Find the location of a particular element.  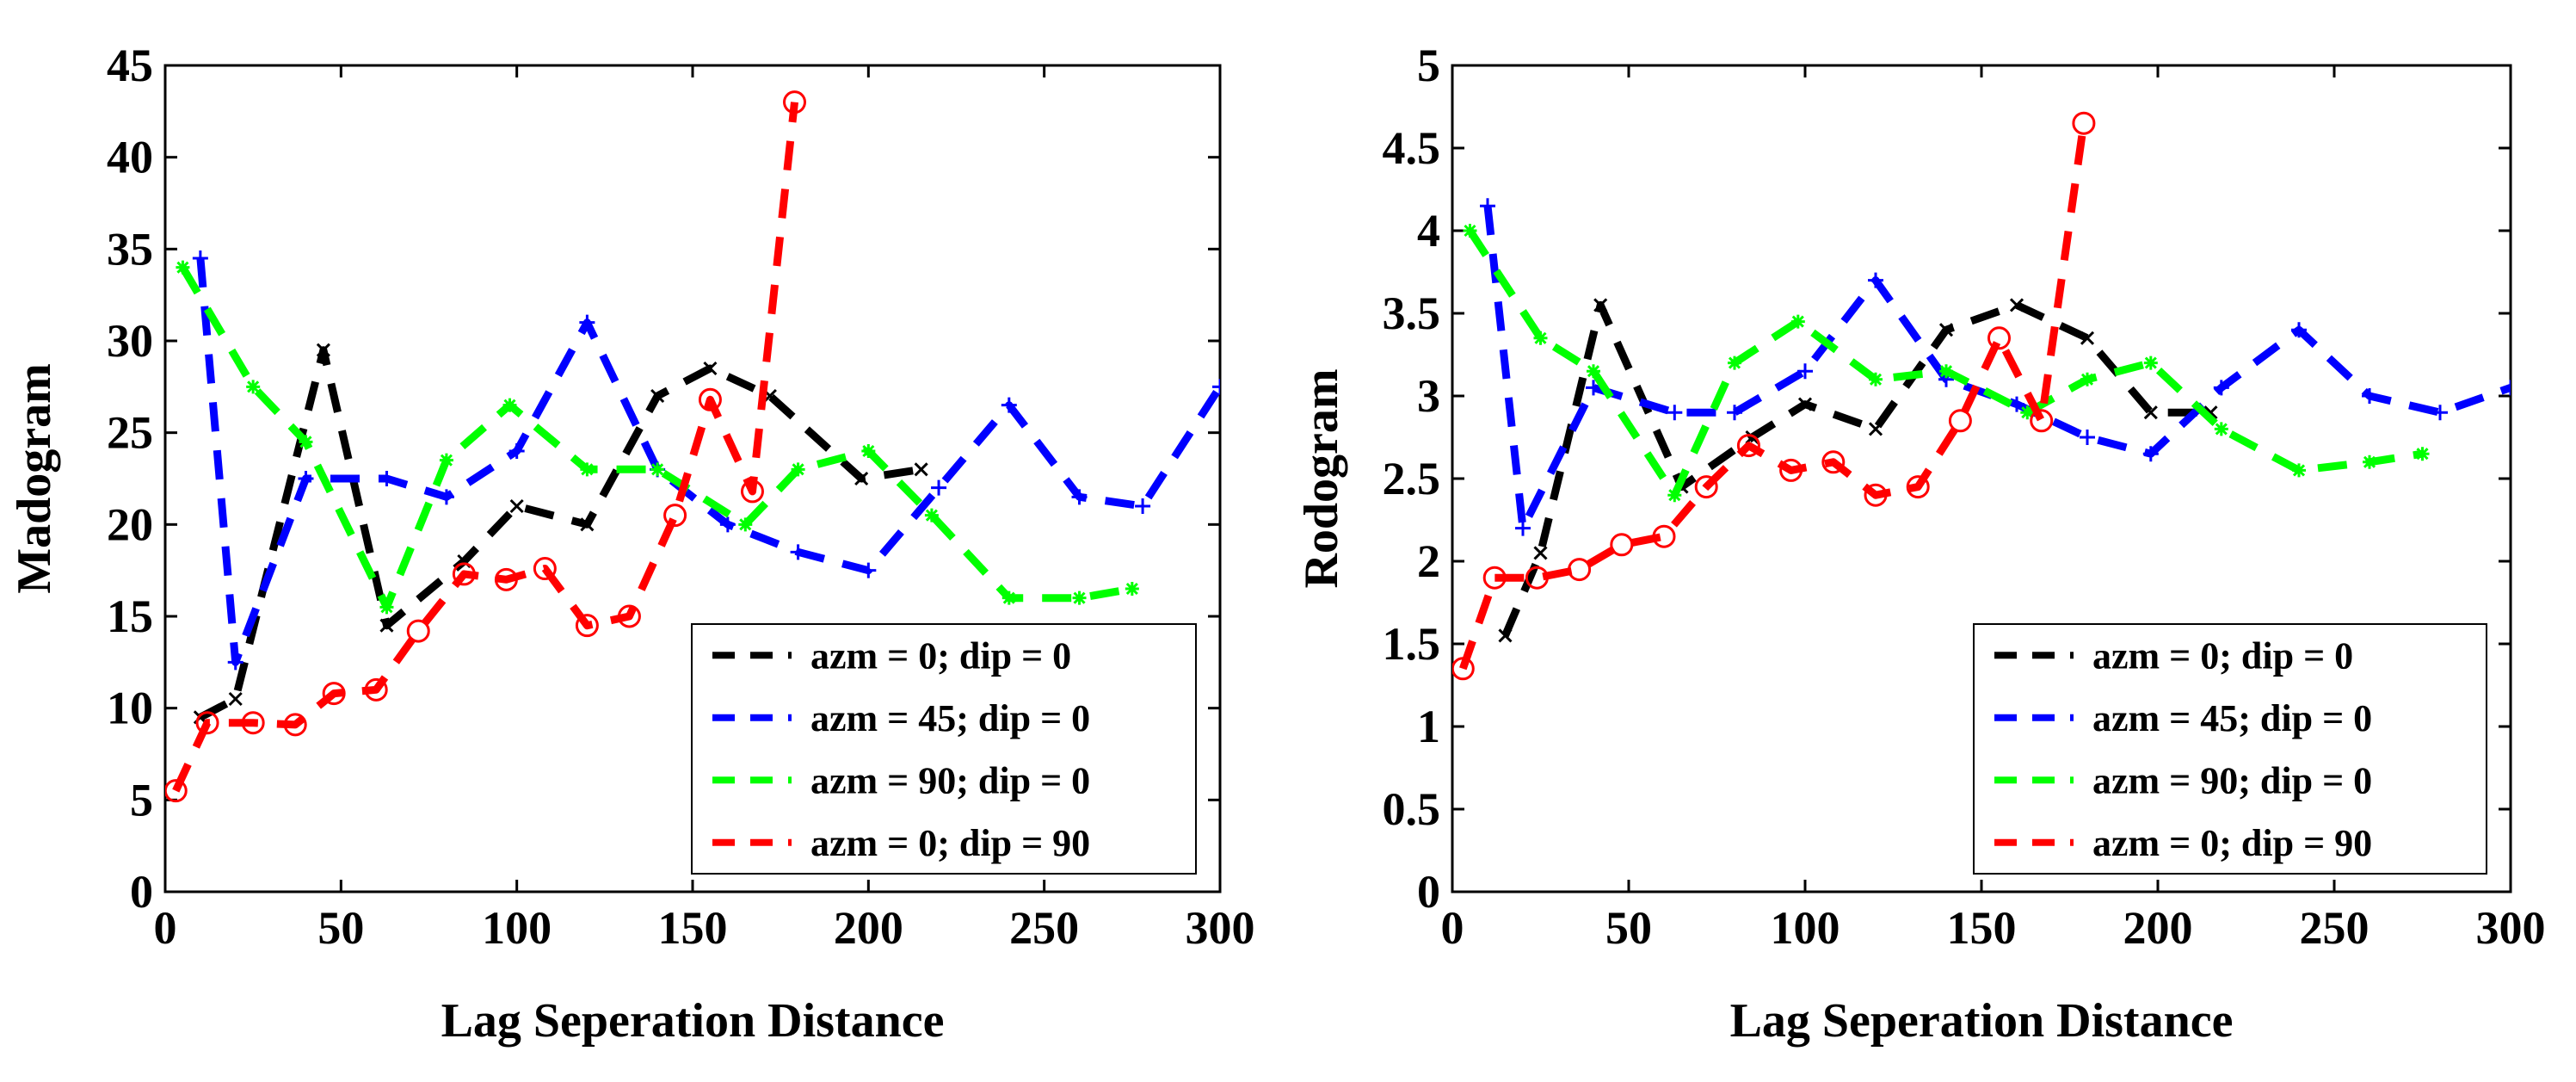

x-tick-label: 200 is located at coordinates (869, 928).